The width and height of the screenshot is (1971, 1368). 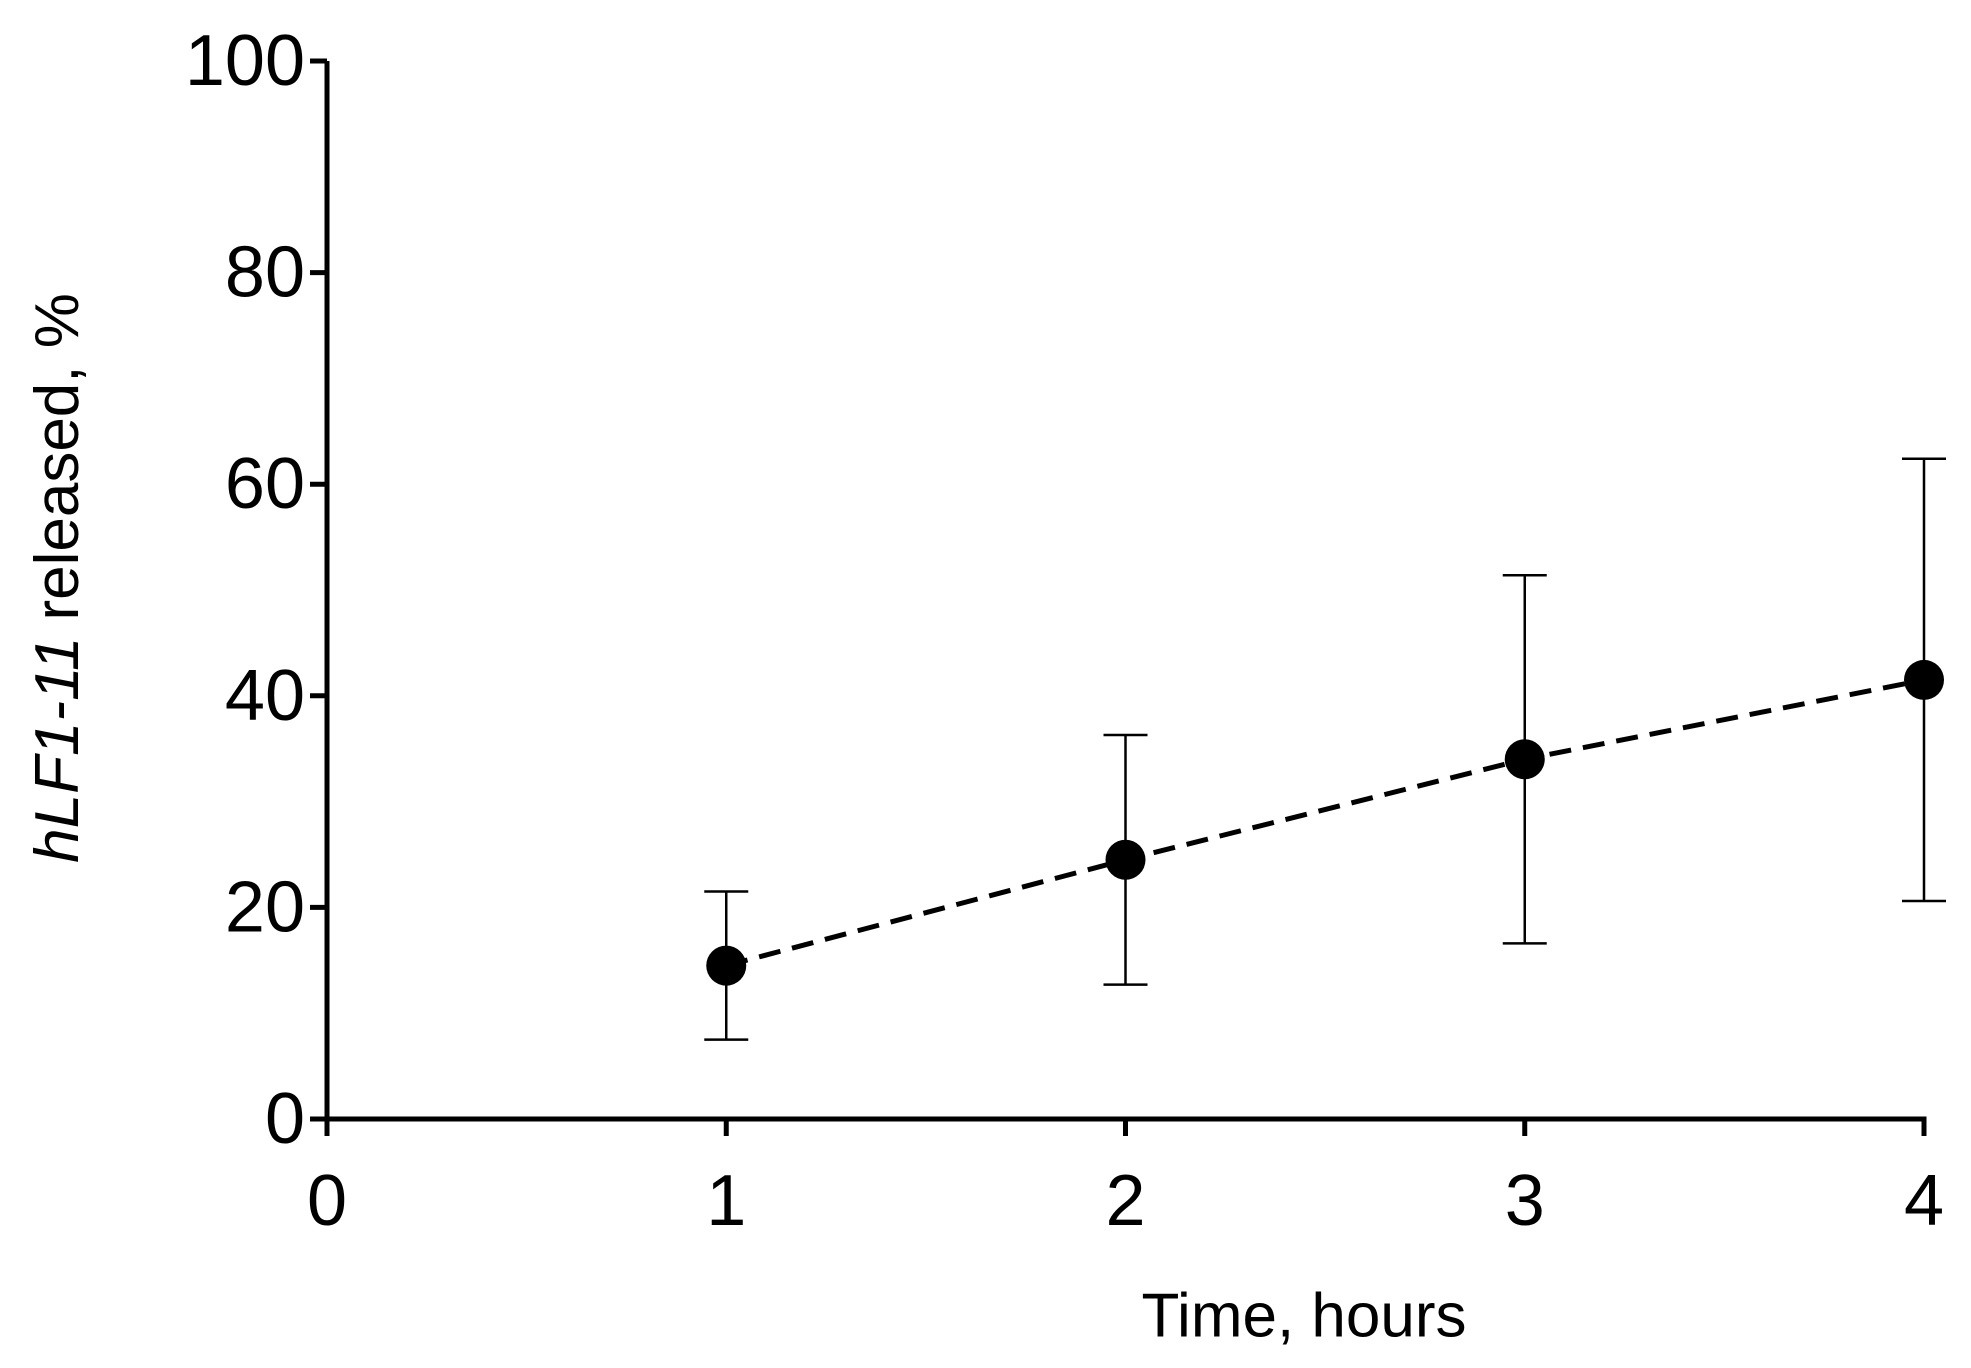 I want to click on y-axis-label: hLF1-11 released, %, so click(x=57, y=578).